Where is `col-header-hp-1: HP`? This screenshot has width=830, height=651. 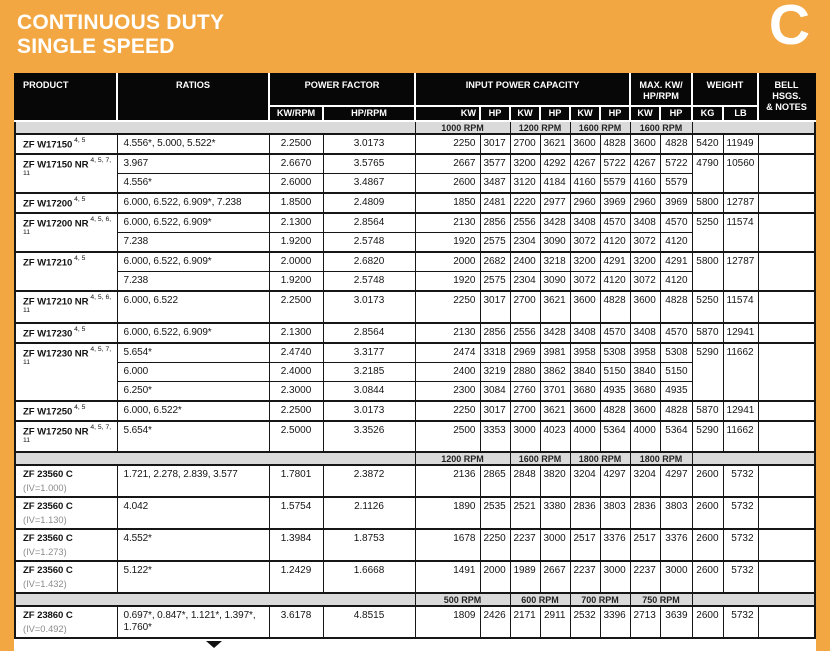 col-header-hp-1: HP is located at coordinates (495, 113).